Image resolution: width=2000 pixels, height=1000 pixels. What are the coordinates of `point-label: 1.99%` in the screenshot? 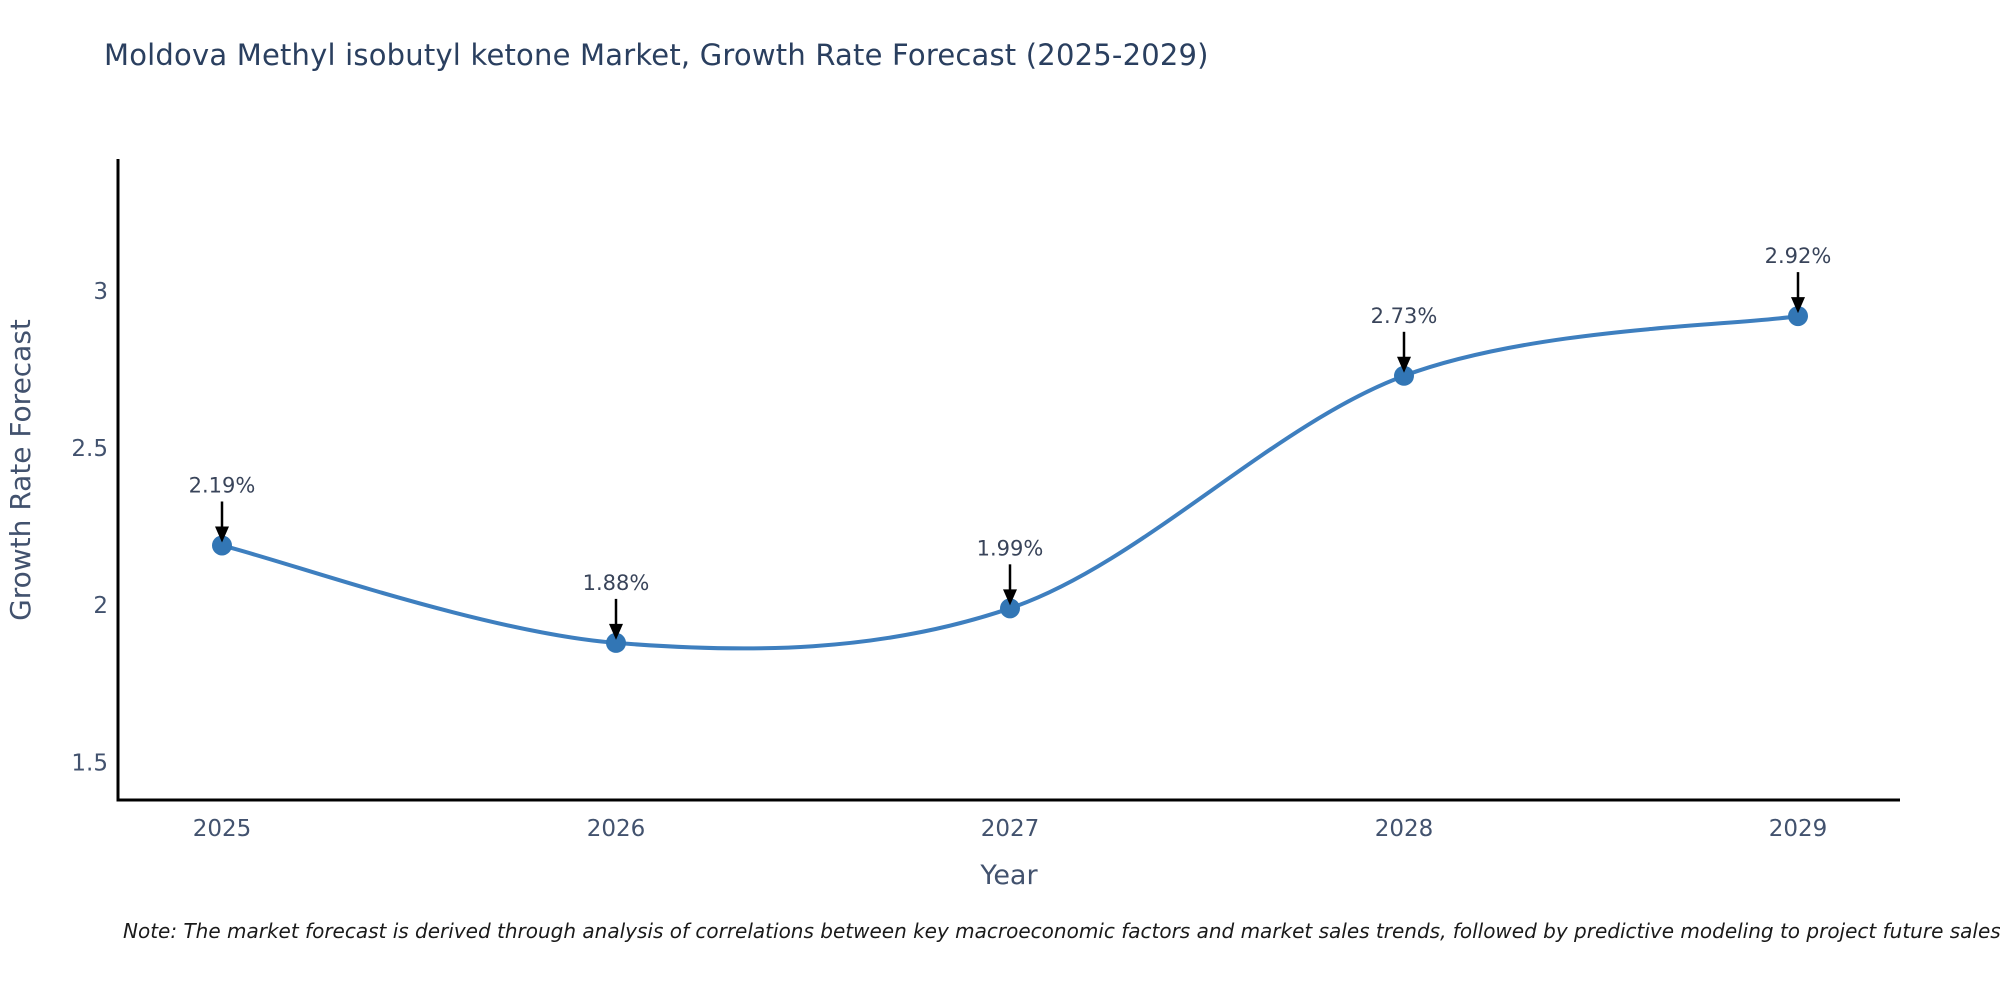 It's located at (1010, 548).